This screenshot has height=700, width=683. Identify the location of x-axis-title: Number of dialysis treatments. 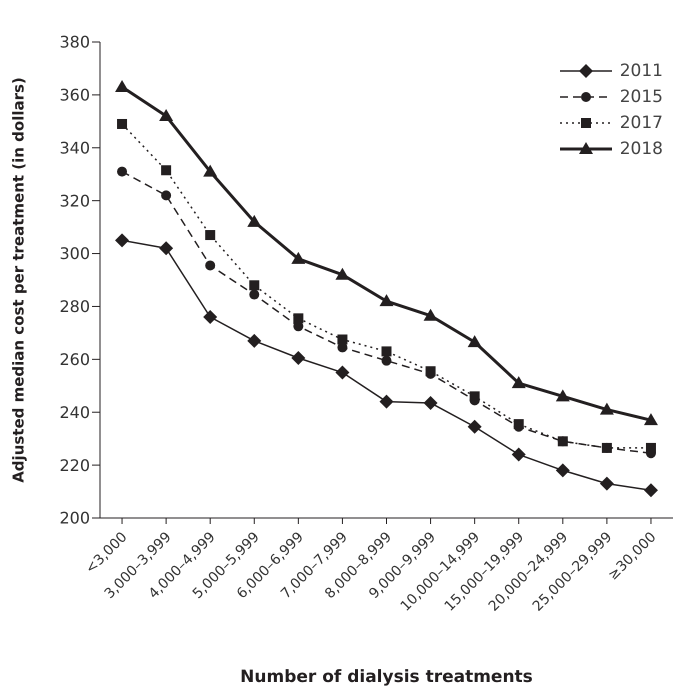
(386, 677).